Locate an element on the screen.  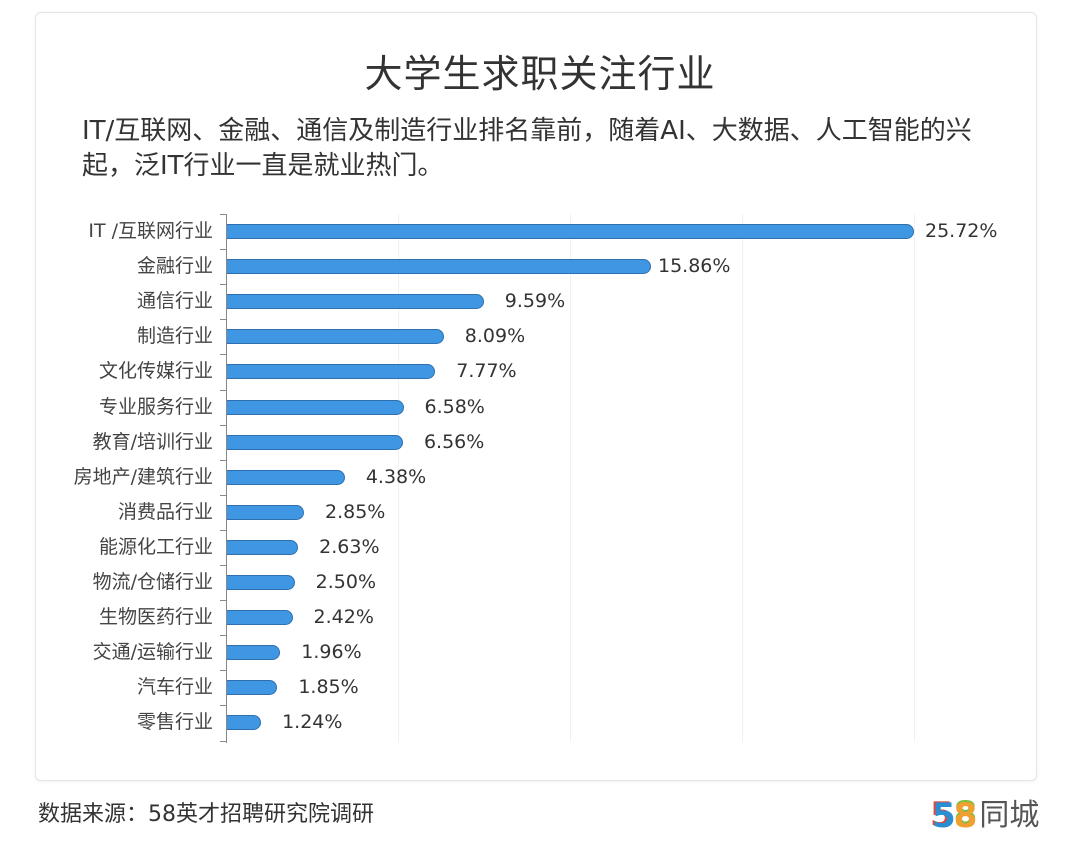
value-label: 15.86% is located at coordinates (694, 266).